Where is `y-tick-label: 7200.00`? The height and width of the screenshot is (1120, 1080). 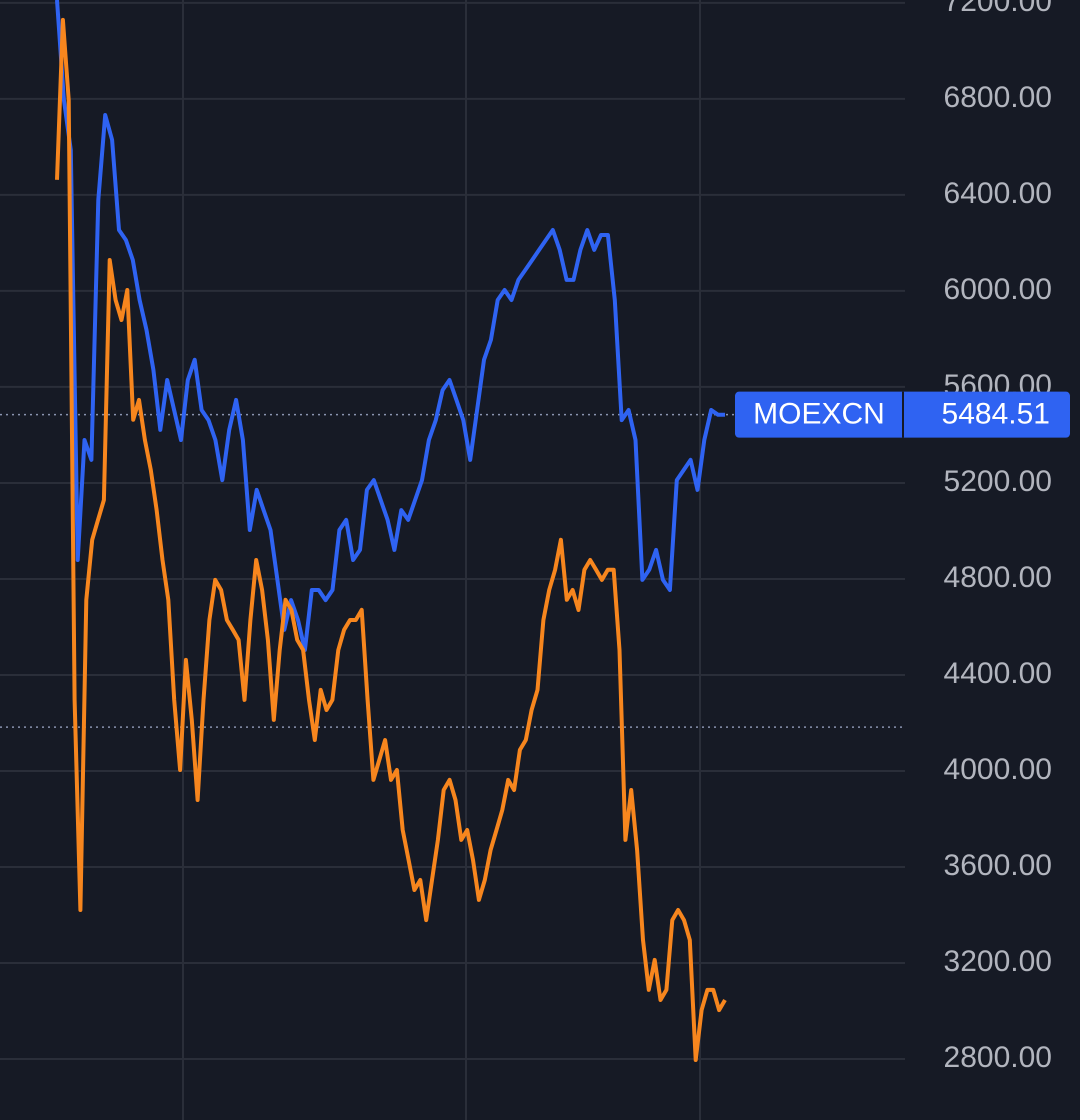 y-tick-label: 7200.00 is located at coordinates (998, 9).